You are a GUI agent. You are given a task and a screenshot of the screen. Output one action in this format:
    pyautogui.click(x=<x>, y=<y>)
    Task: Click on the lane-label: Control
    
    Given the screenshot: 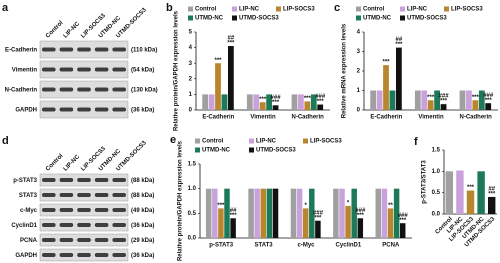 What is the action you would take?
    pyautogui.click(x=55, y=30)
    